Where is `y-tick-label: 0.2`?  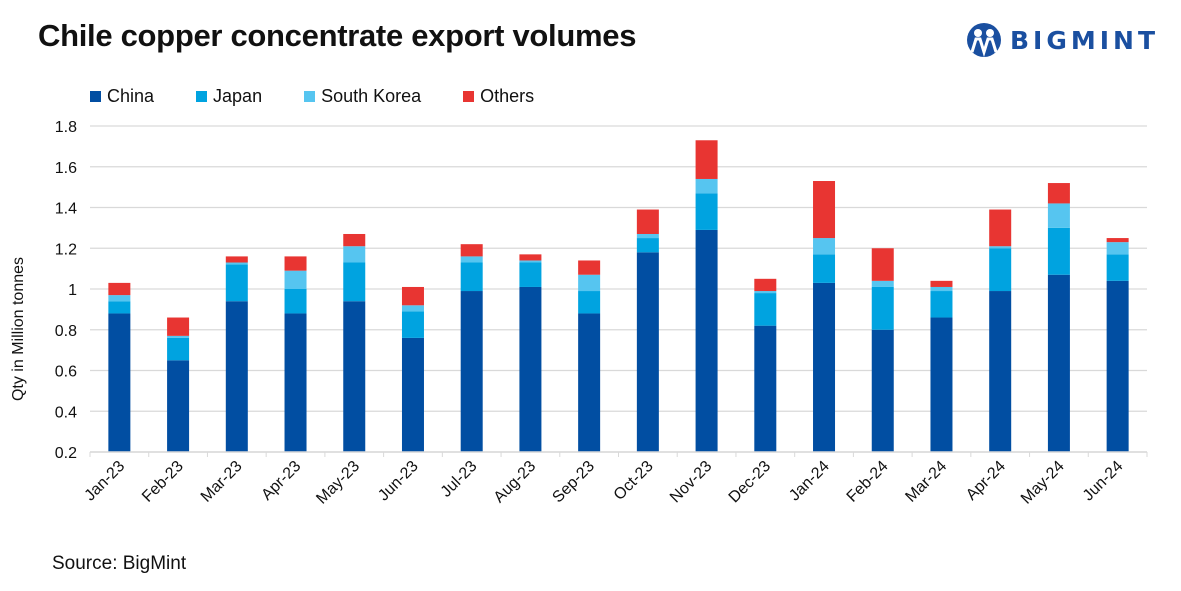 y-tick-label: 0.2 is located at coordinates (66, 453).